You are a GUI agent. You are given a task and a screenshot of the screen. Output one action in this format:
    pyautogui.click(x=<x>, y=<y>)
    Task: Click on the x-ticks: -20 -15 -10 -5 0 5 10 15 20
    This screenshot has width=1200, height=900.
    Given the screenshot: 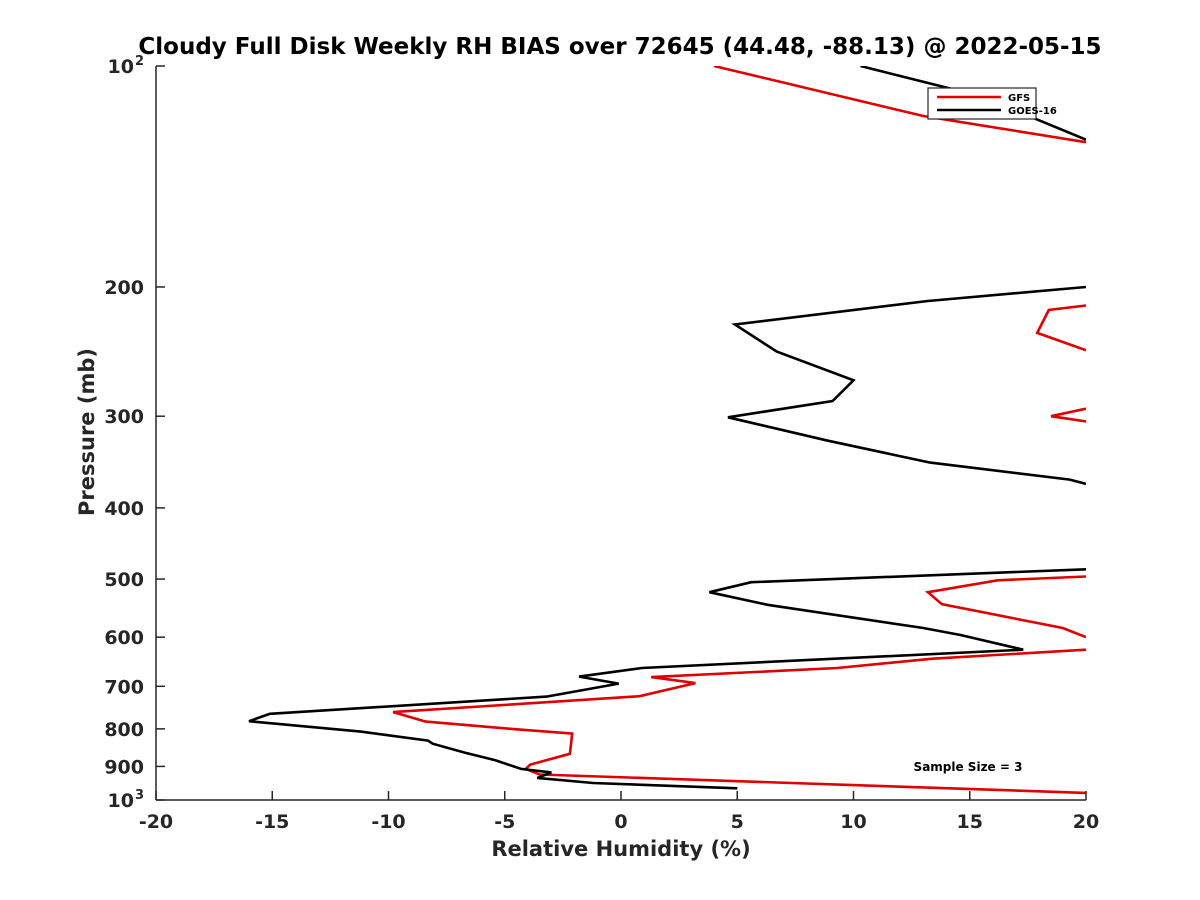 What is the action you would take?
    pyautogui.click(x=619, y=812)
    